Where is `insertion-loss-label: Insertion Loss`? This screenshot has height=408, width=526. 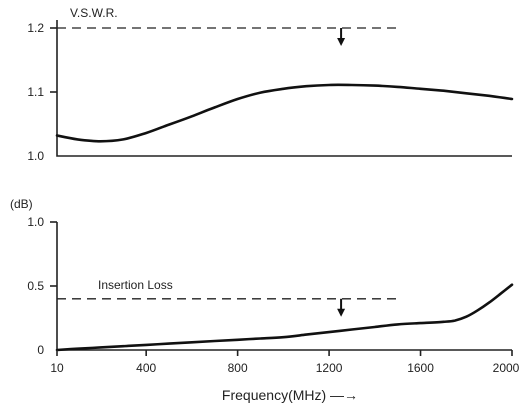
insertion-loss-label: Insertion Loss is located at coordinates (135, 285).